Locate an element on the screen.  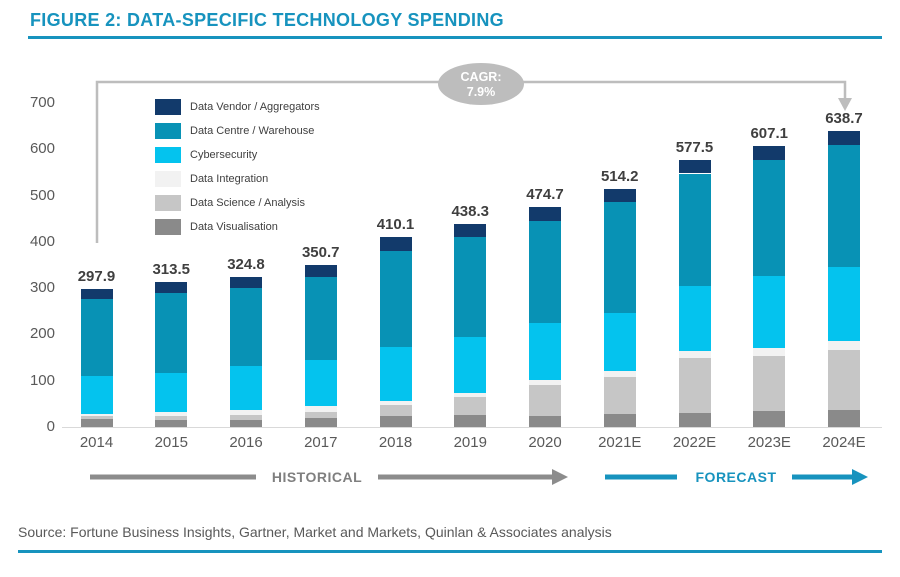
cagr-value: 7.9% is located at coordinates (481, 91).